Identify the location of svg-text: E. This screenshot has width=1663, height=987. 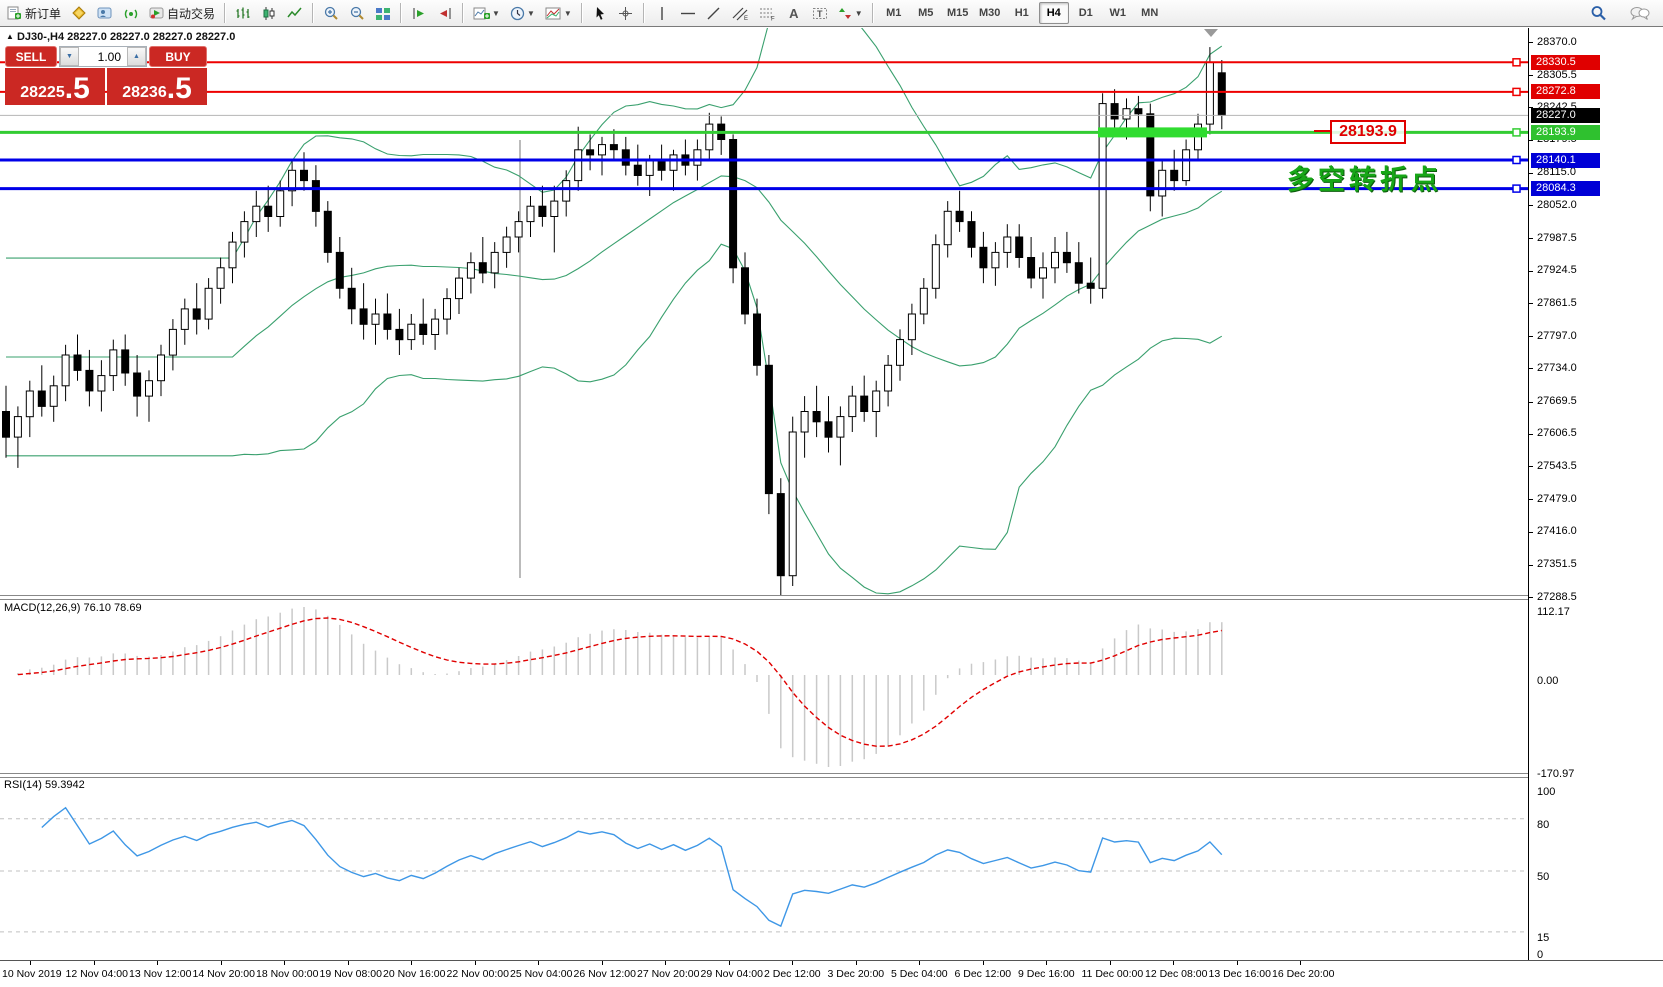
(746, 18).